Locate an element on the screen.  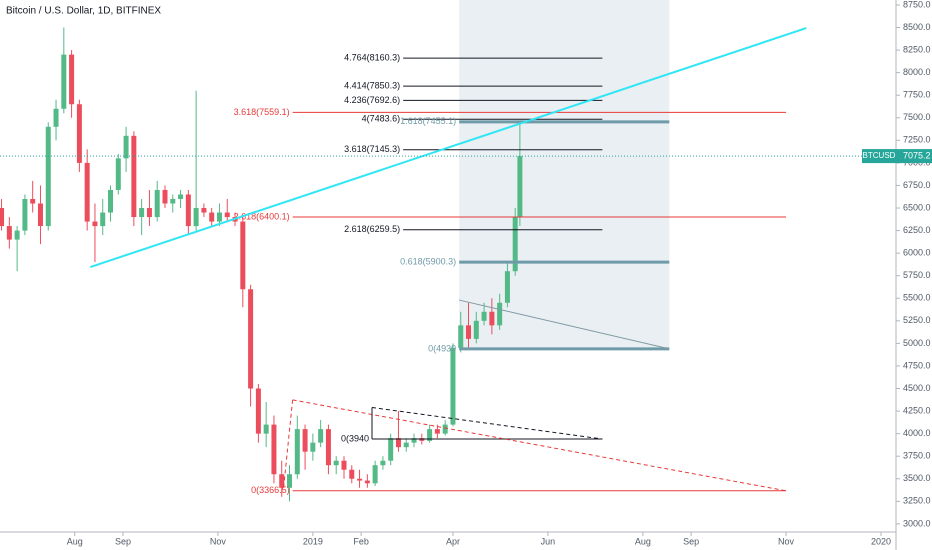
y-tick-label: 4000.0 is located at coordinates (917, 433).